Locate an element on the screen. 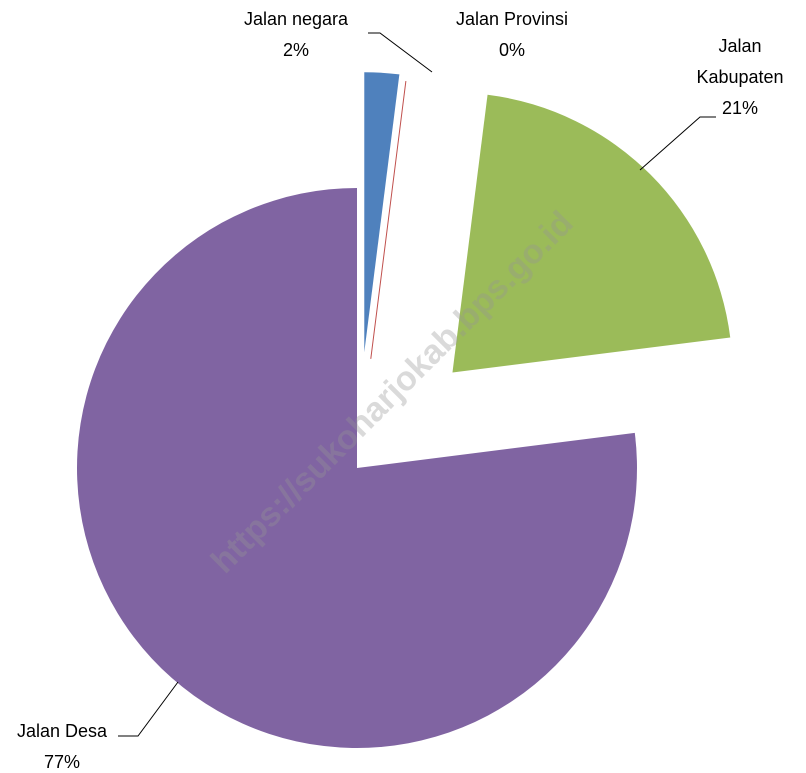 This screenshot has height=773, width=806. value-label: 77% is located at coordinates (62, 762).